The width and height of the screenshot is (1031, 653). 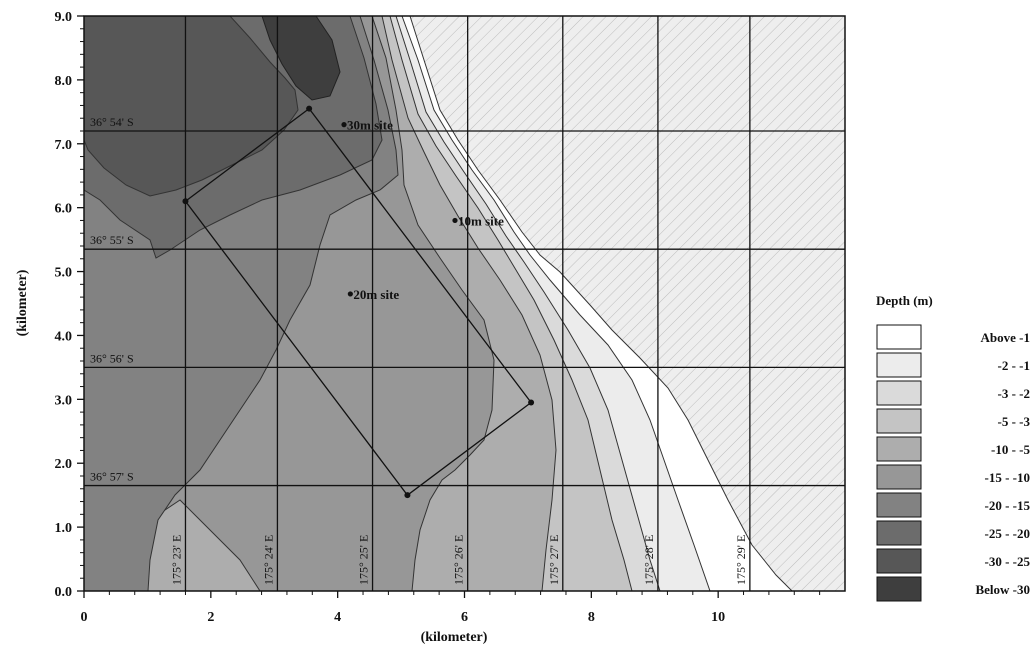 I want to click on y-axis-label: (kilometer), so click(x=22, y=302).